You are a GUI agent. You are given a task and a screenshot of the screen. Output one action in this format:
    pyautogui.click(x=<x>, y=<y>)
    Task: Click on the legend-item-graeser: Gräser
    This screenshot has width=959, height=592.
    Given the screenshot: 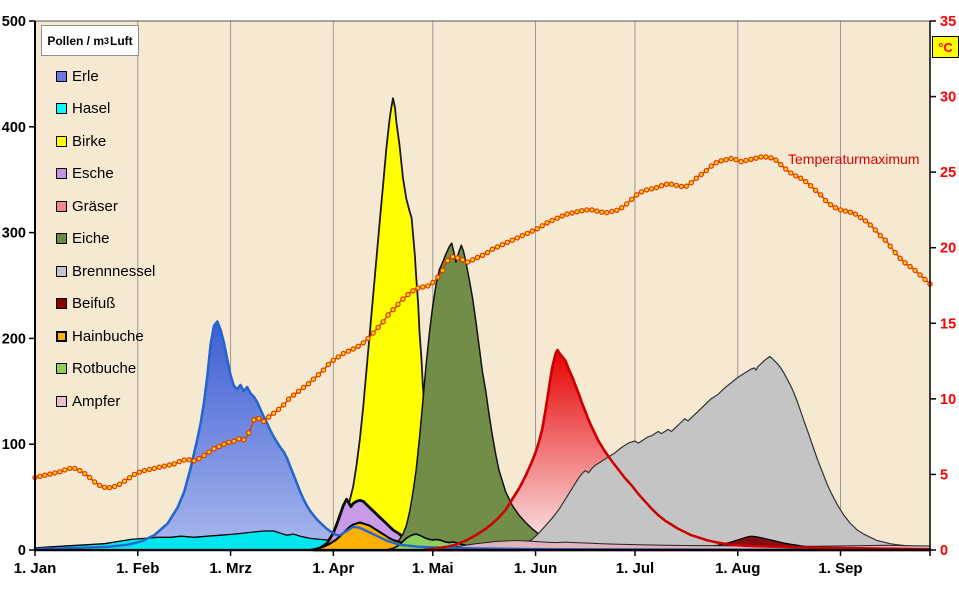 What is the action you would take?
    pyautogui.click(x=105, y=206)
    